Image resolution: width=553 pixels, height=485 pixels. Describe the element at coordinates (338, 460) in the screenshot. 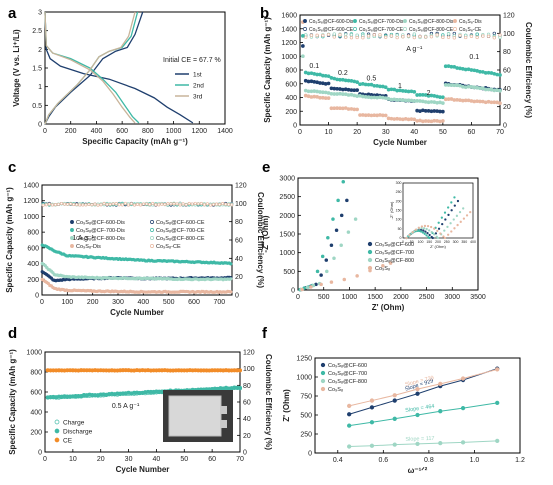

I see `x-tick-label: 0.4` at that location.